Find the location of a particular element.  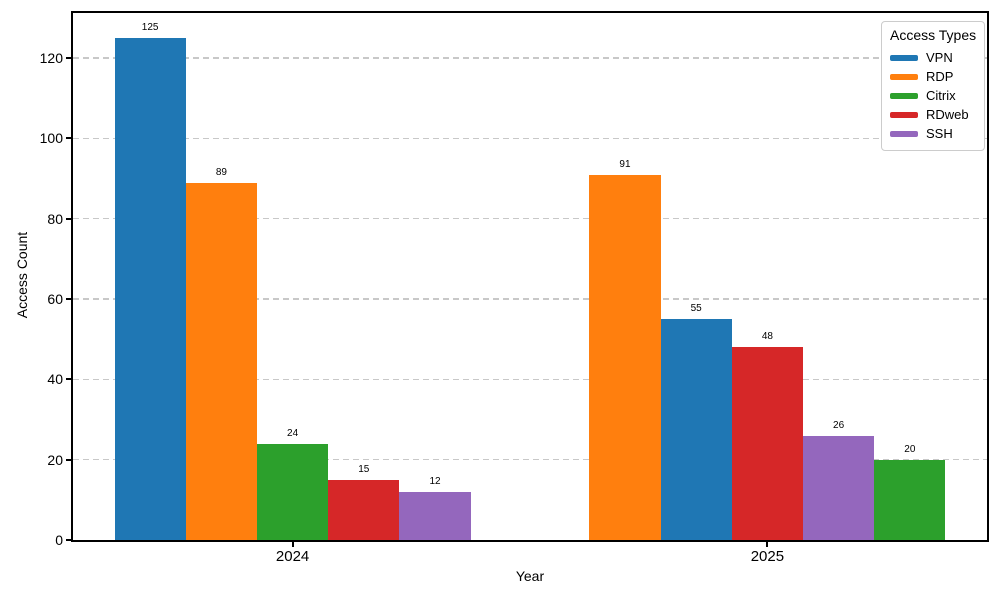

bar-value-label-2025-SSH: 26 is located at coordinates (839, 425).